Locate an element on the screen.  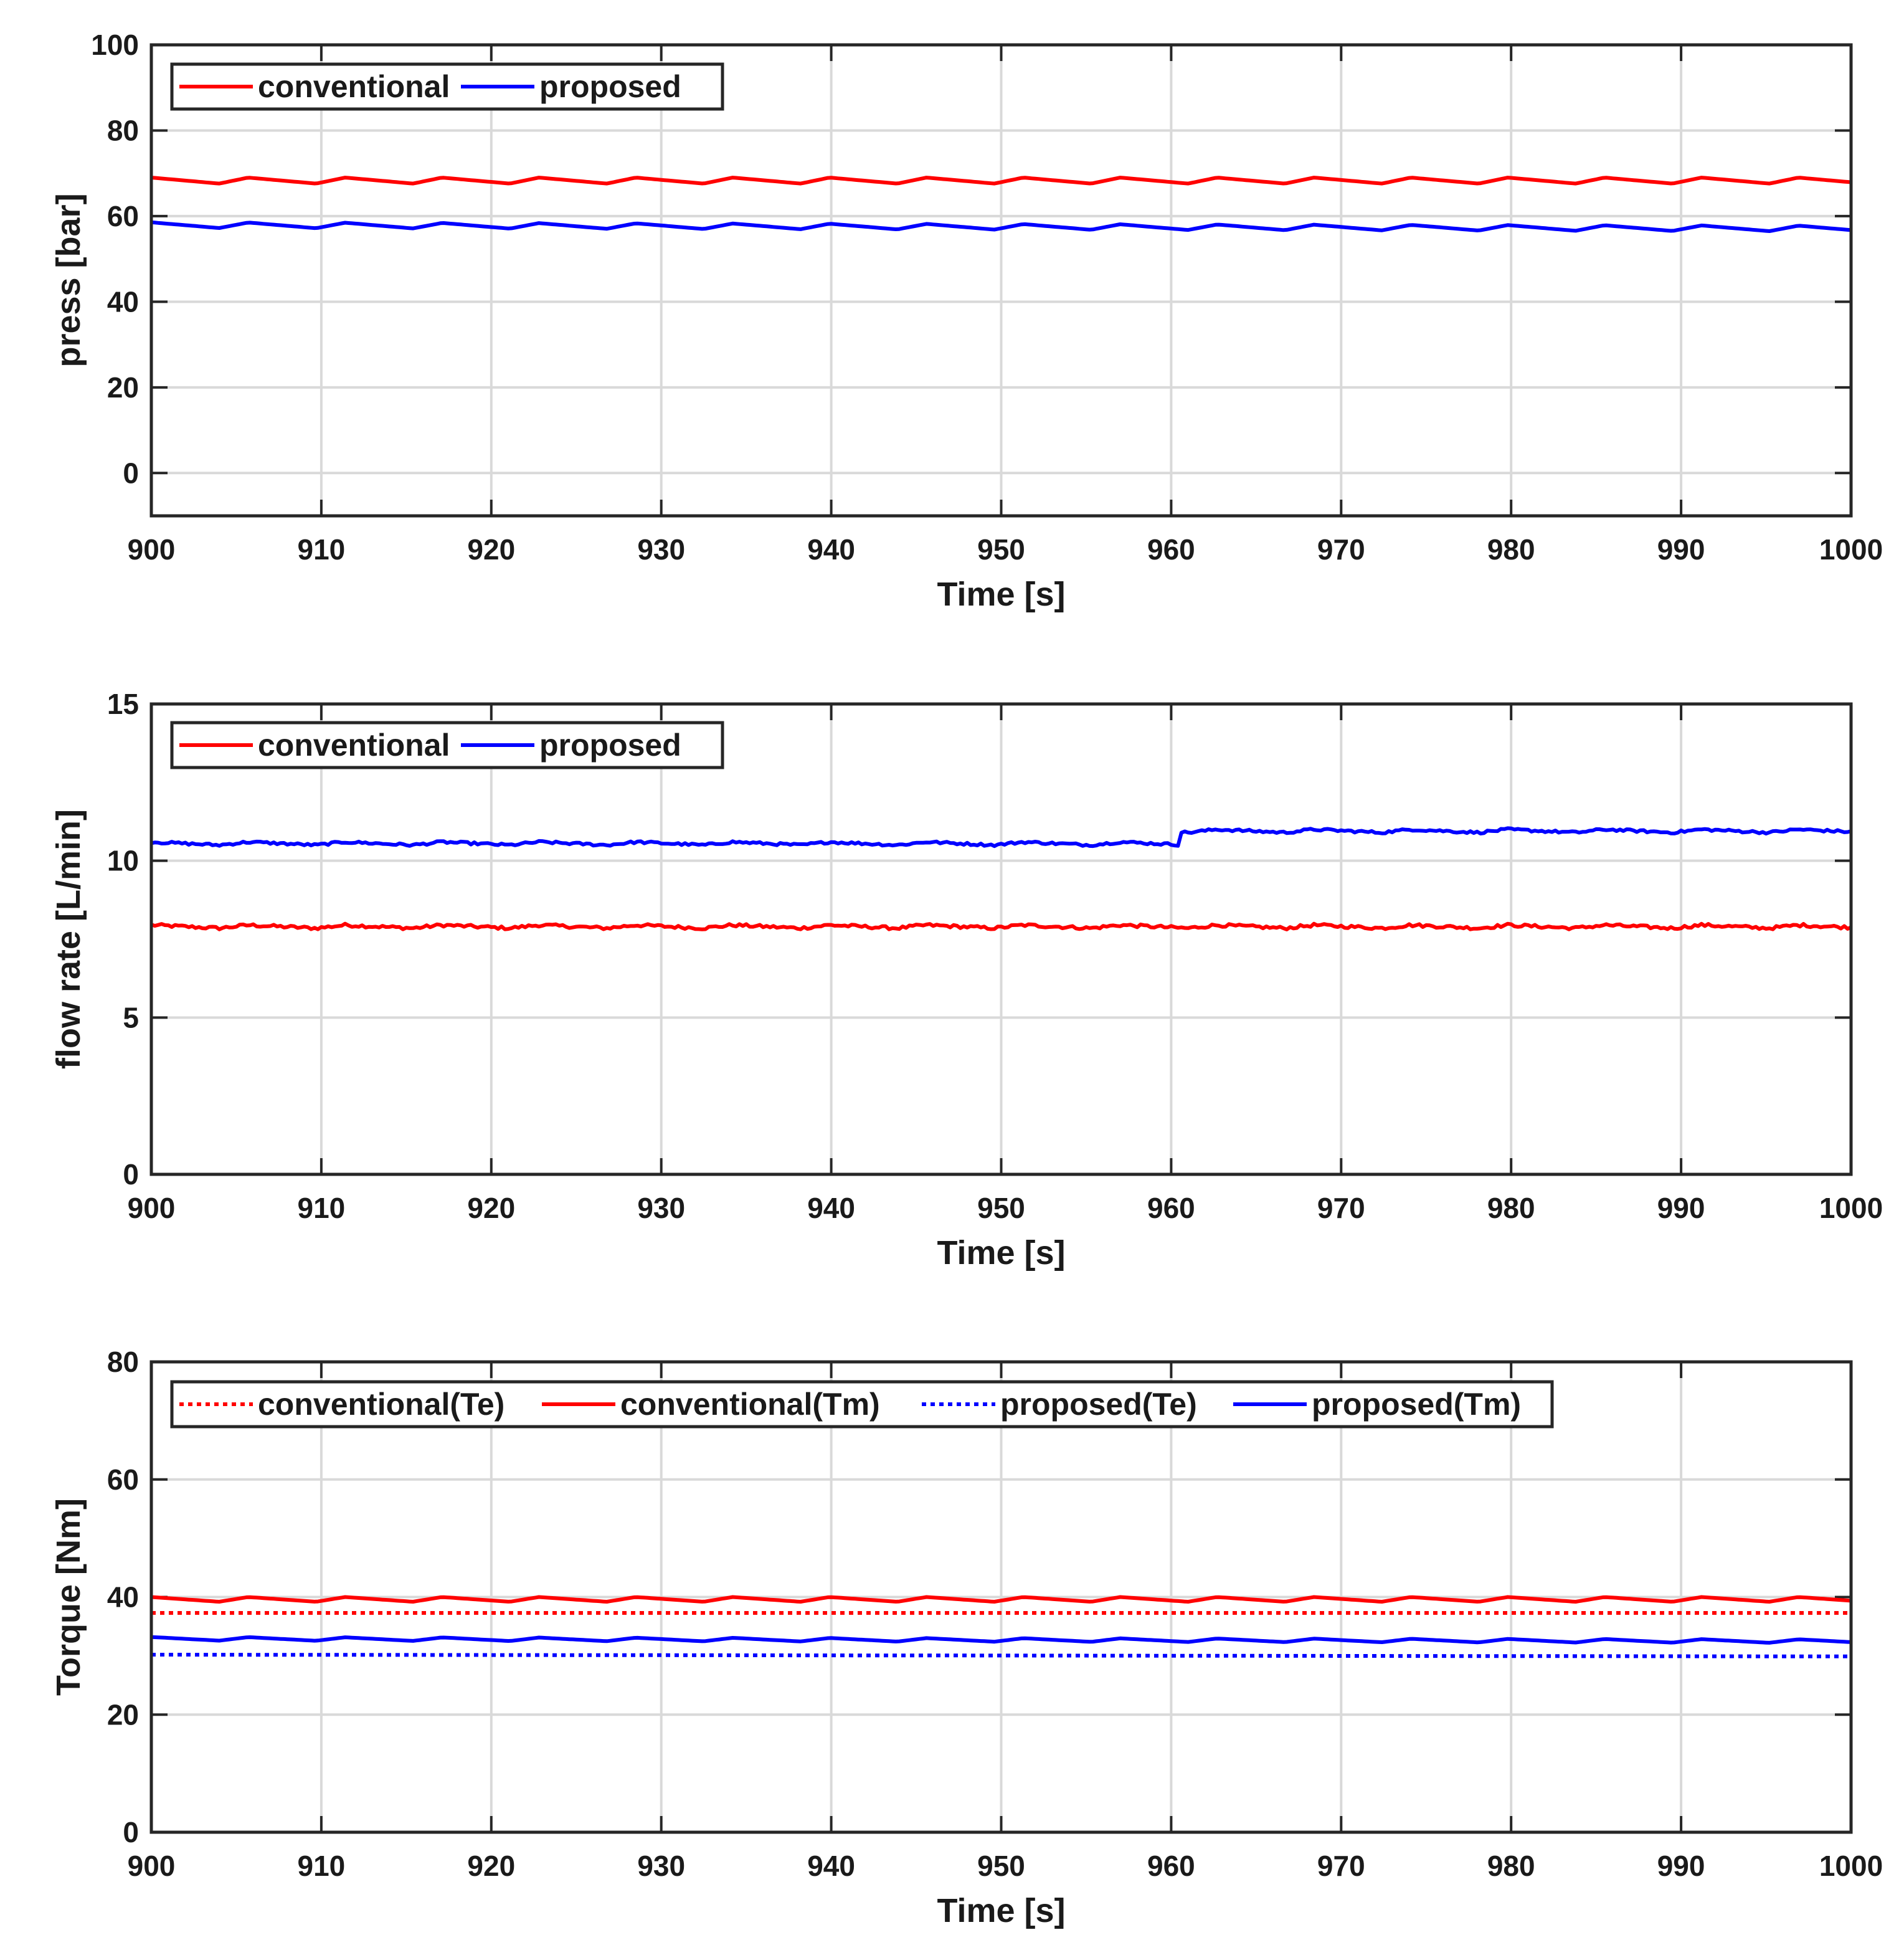
legend-label: proposed(Tm) is located at coordinates (1416, 1404).